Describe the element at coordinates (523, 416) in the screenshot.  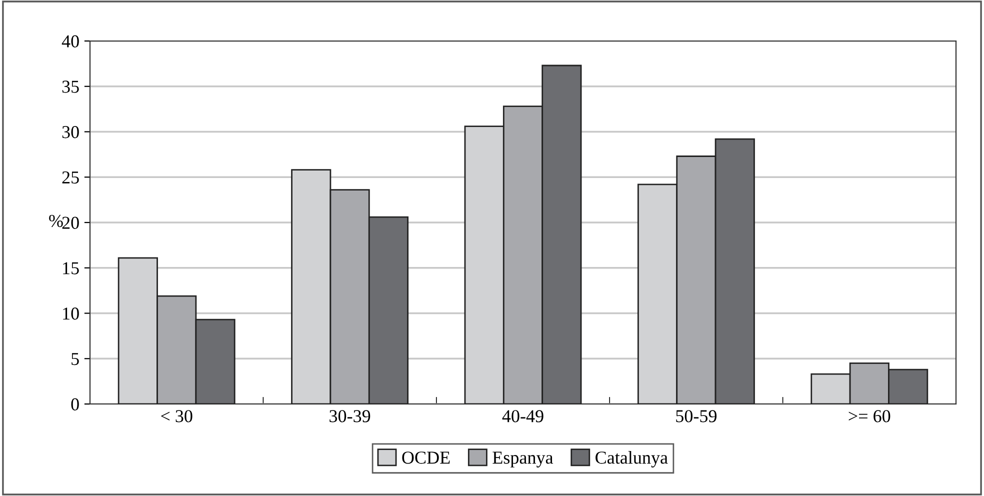
I see `x-tick-label: 40-49` at that location.